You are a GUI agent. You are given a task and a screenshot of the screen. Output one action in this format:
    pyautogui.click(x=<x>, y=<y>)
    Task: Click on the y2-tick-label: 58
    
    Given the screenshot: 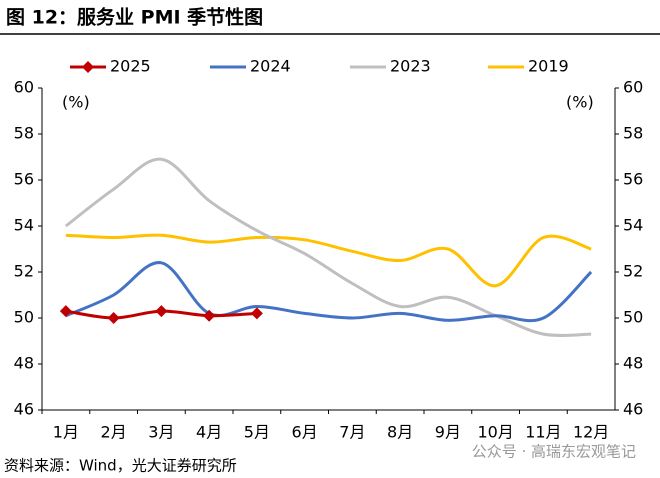 What is the action you would take?
    pyautogui.click(x=633, y=133)
    